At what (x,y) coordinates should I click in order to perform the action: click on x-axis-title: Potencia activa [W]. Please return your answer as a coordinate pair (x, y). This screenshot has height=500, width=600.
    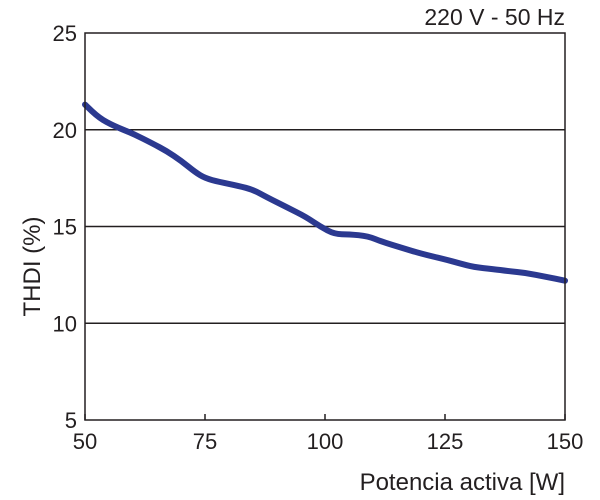
    Looking at the image, I should click on (462, 482).